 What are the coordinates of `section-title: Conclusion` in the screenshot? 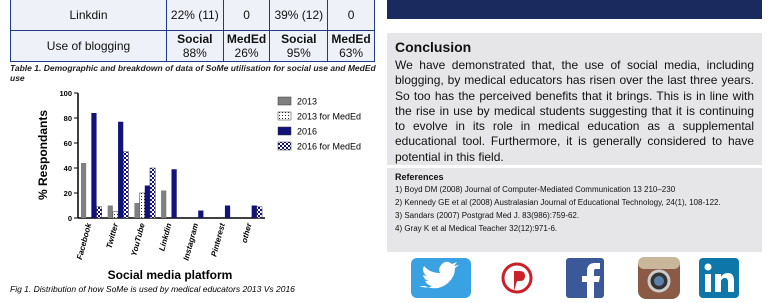 It's located at (433, 47).